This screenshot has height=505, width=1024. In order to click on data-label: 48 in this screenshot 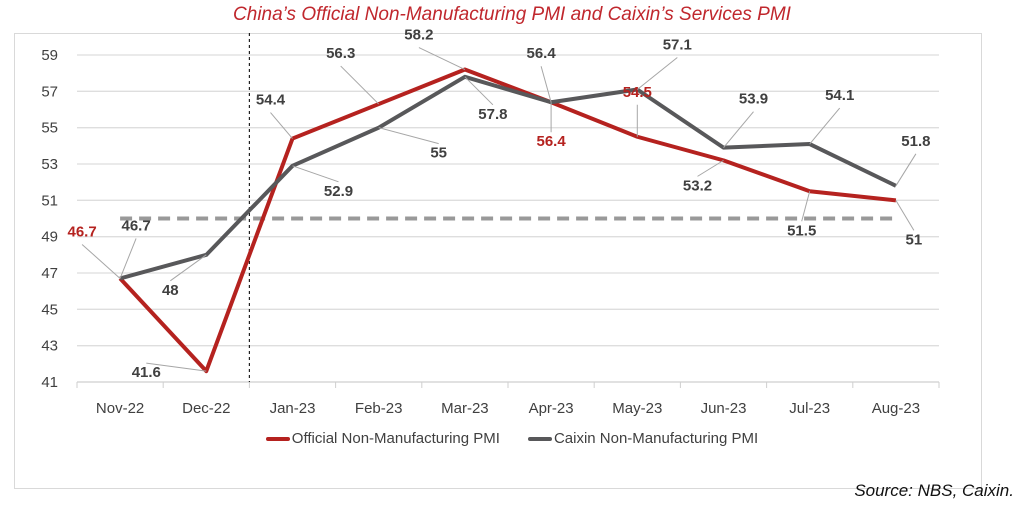, I will do `click(170, 290)`.